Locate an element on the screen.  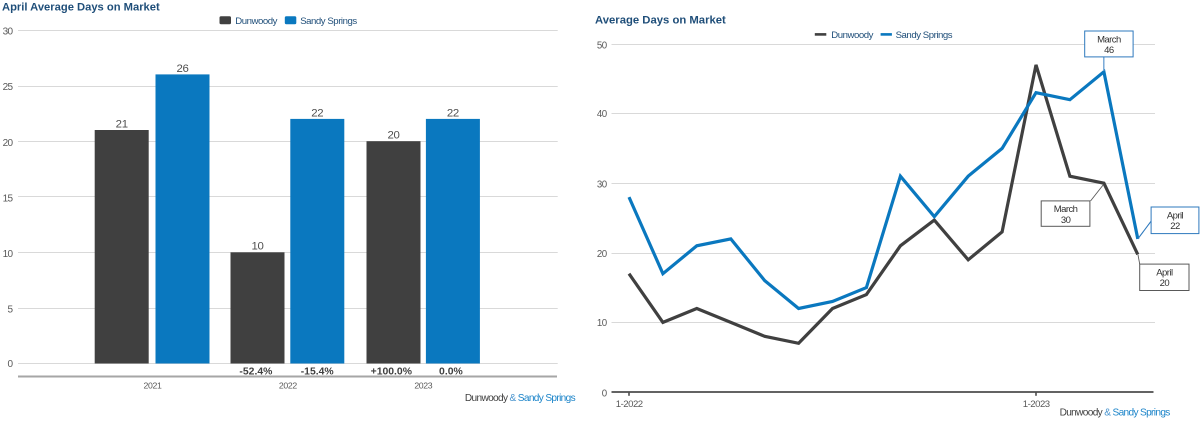
svg-text: 1-2023 is located at coordinates (1036, 404).